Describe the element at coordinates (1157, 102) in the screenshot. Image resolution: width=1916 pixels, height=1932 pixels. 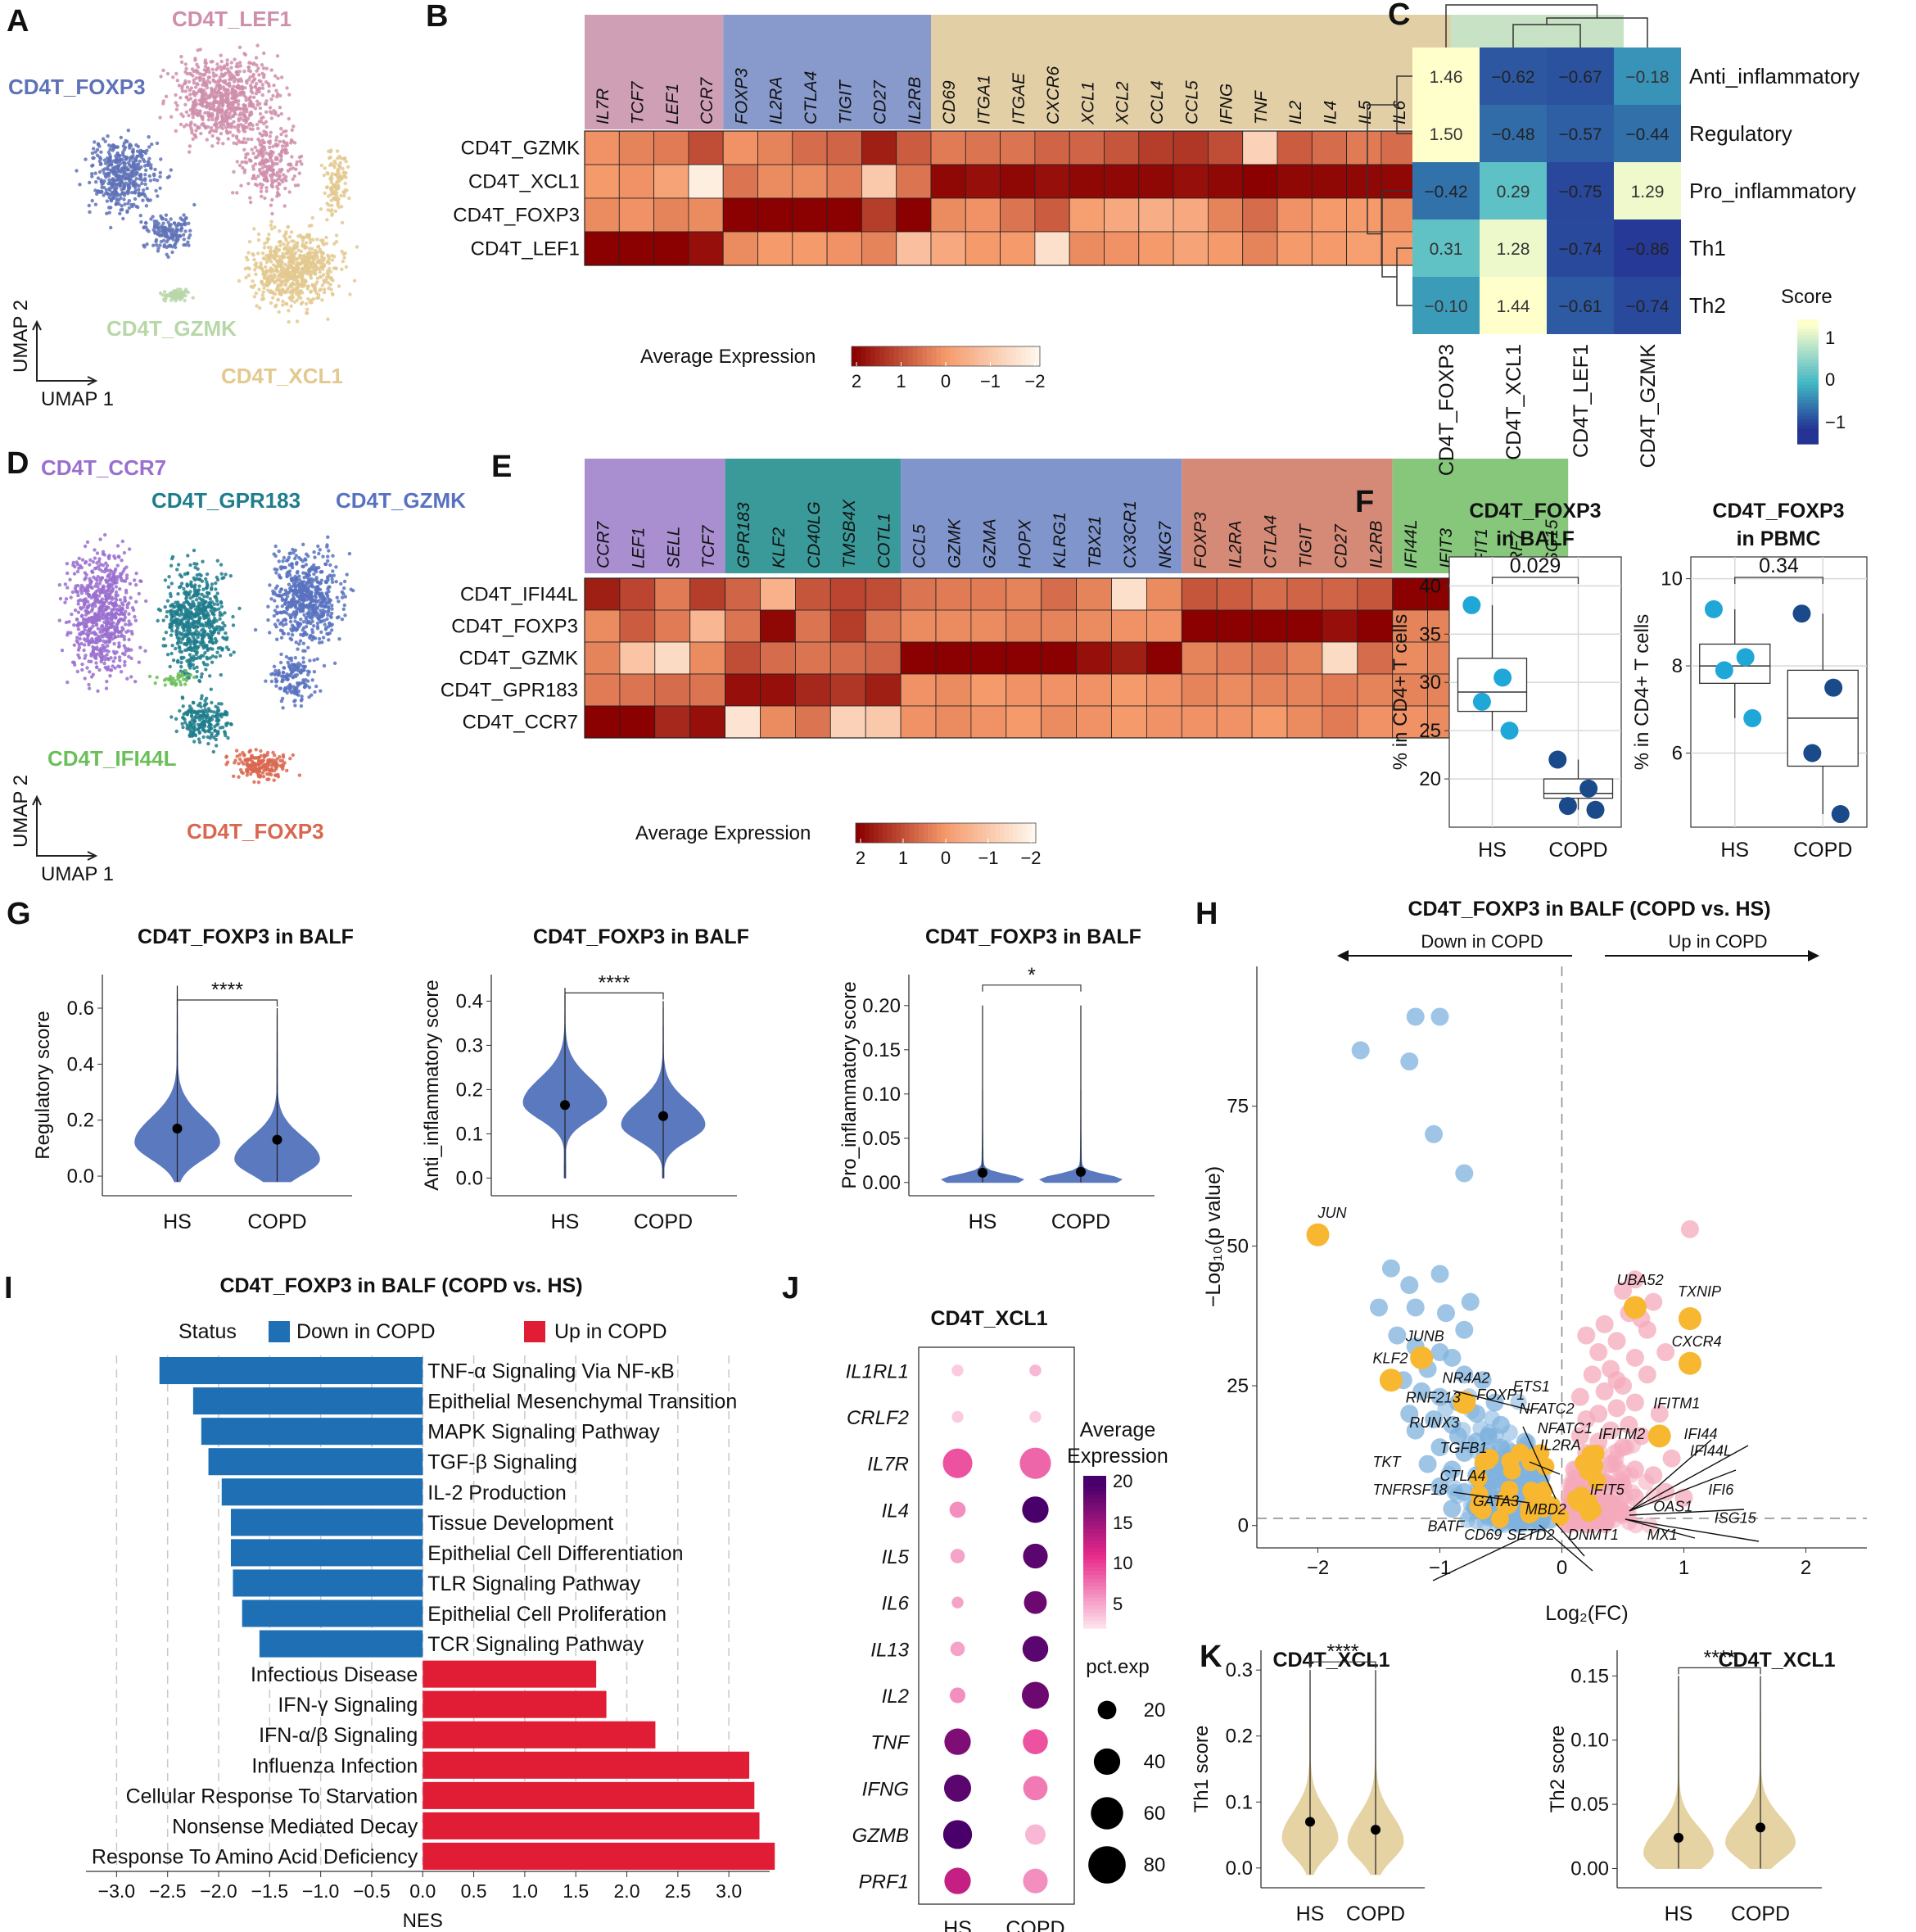
I see `gene-label: CCL4` at that location.